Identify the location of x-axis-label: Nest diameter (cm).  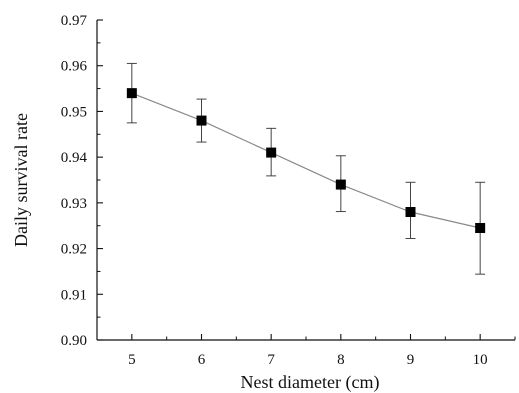
(310, 382).